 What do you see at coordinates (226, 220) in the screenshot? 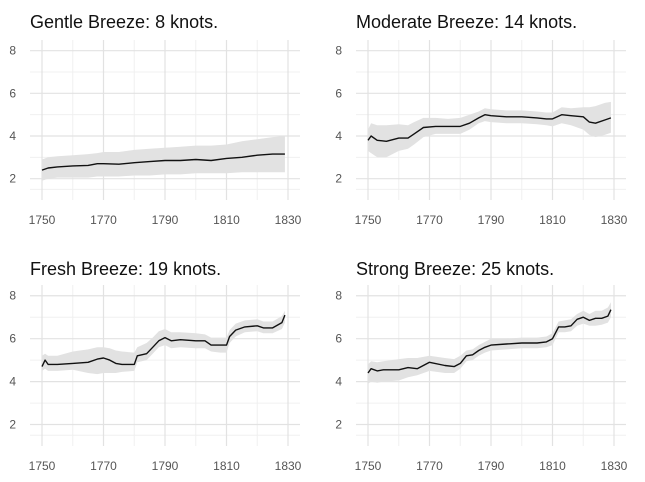
I see `gentle-x-tick-label: 1810` at bounding box center [226, 220].